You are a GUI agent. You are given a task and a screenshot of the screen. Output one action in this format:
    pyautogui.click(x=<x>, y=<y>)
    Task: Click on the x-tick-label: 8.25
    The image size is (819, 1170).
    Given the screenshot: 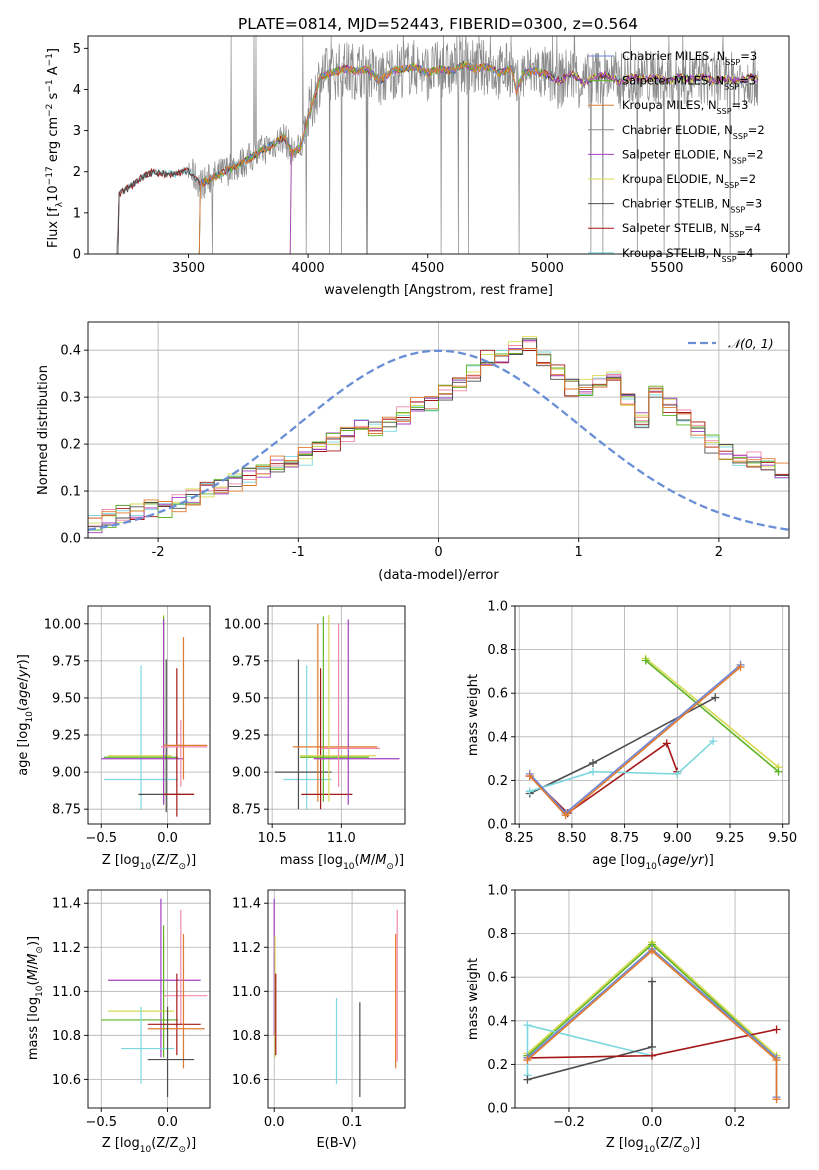 What is the action you would take?
    pyautogui.click(x=519, y=838)
    